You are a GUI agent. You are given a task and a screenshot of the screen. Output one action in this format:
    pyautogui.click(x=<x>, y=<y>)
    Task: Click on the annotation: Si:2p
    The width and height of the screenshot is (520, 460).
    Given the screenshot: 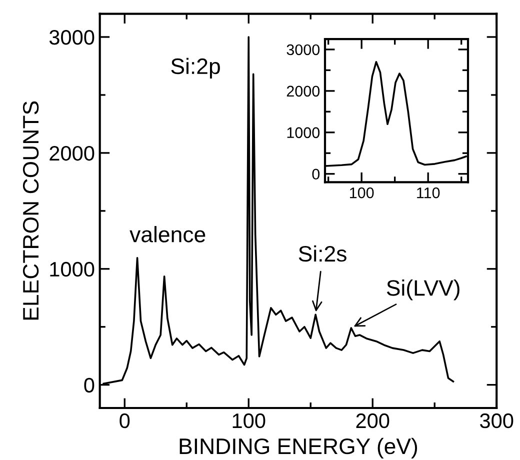 What is the action you would take?
    pyautogui.click(x=195, y=68)
    